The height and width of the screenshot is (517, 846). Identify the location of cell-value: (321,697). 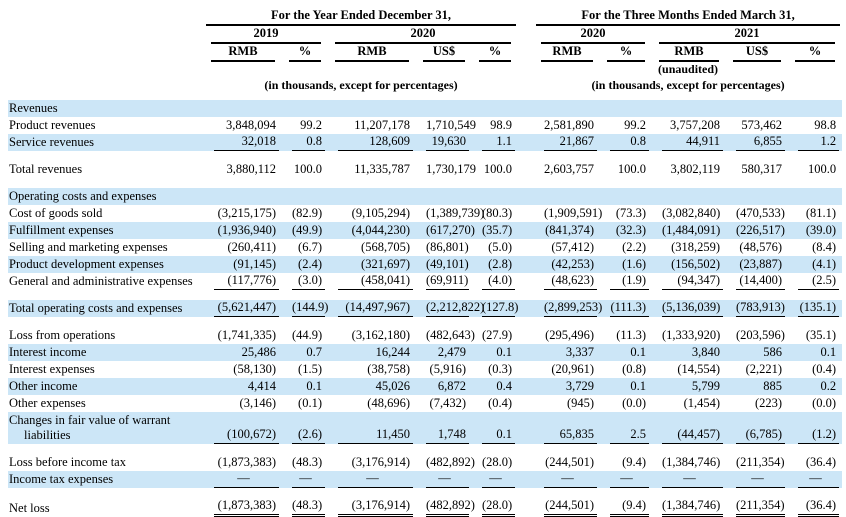
(372, 264).